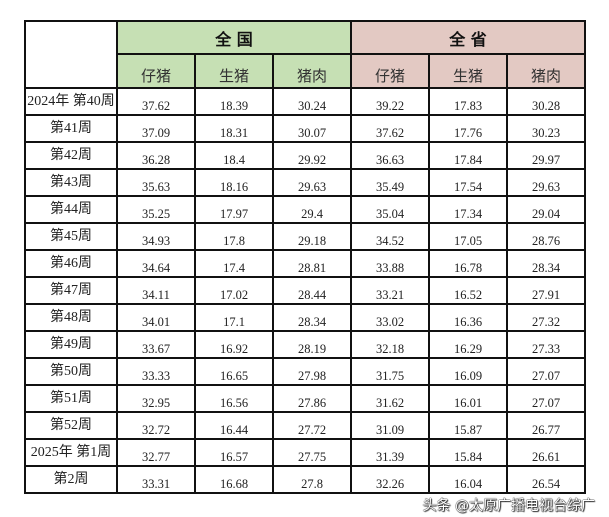  I want to click on table-row: 第43周 35.63 18.16 29.63 35.49 17.54 29.63, so click(305, 182).